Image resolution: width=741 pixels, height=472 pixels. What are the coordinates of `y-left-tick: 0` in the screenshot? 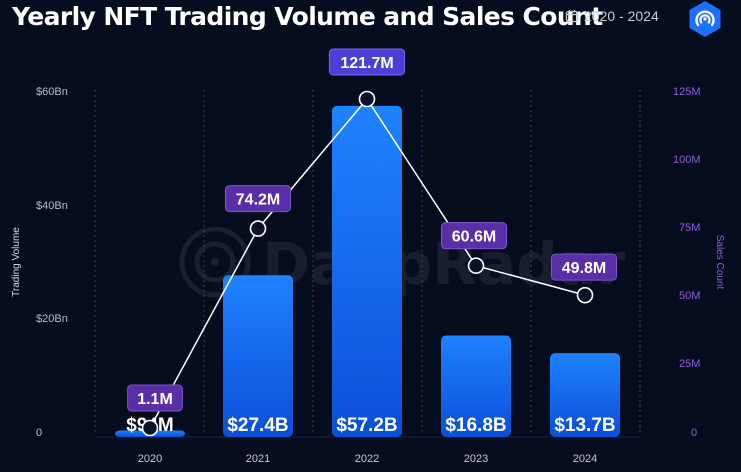 It's located at (39, 433).